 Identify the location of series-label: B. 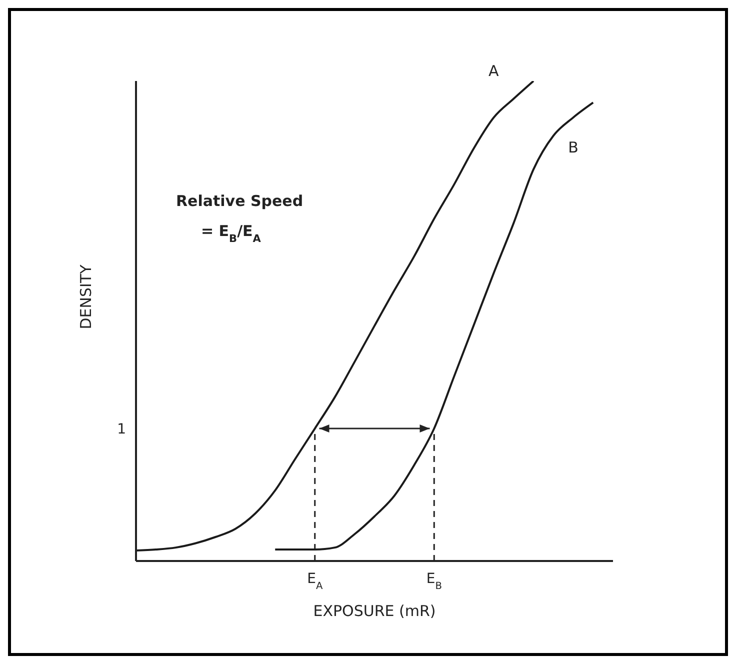
(573, 147).